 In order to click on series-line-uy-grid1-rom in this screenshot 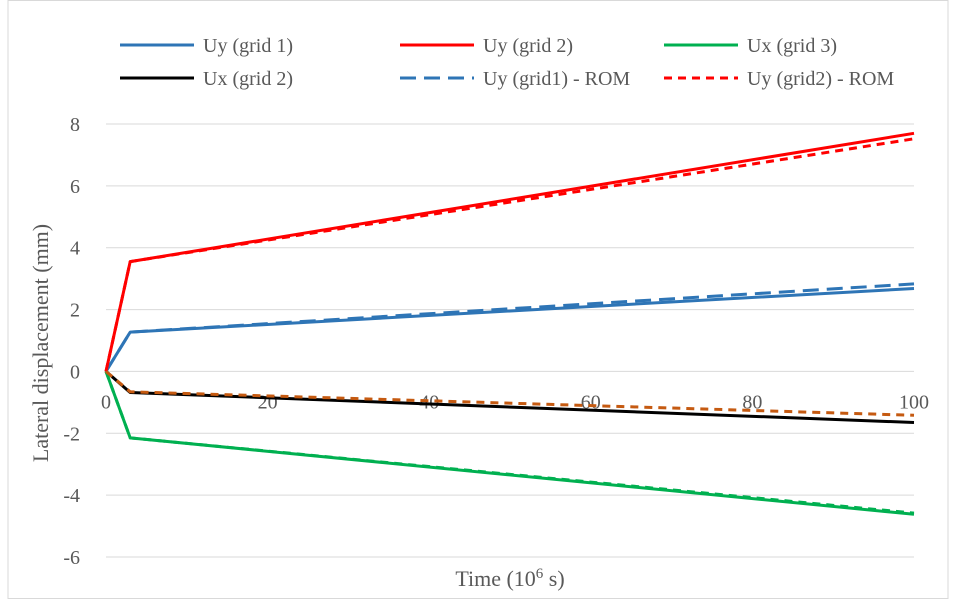, I will do `click(509, 327)`.